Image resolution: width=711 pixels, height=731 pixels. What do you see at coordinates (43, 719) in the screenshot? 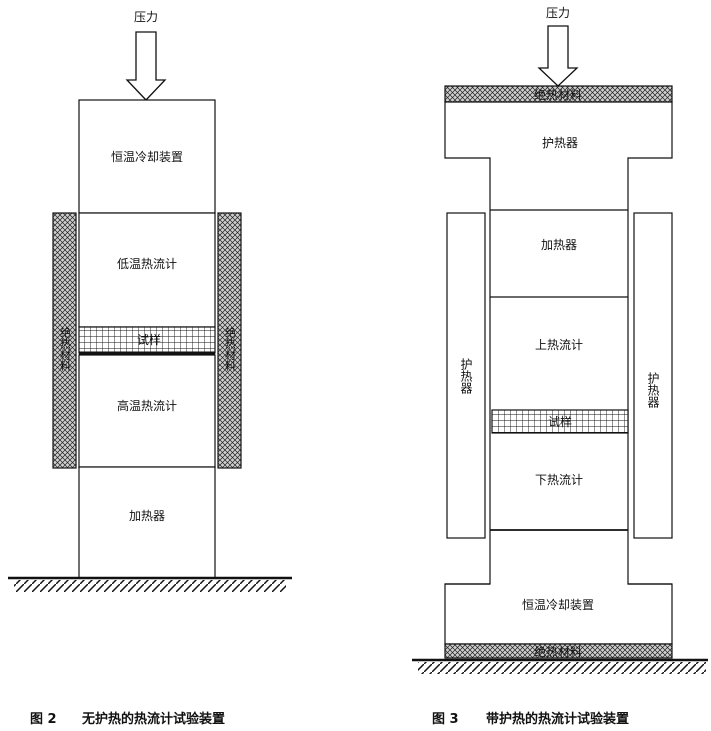
I see `figure-2-number: 图 2` at bounding box center [43, 719].